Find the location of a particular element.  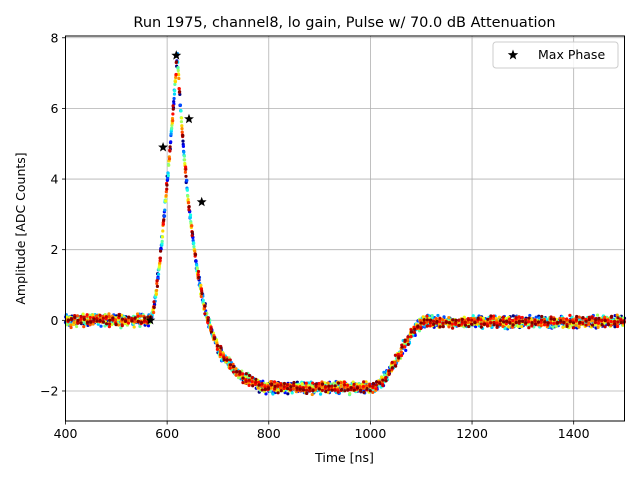

y-axis-label: Amplitude [ADC Counts] is located at coordinates (20, 228).